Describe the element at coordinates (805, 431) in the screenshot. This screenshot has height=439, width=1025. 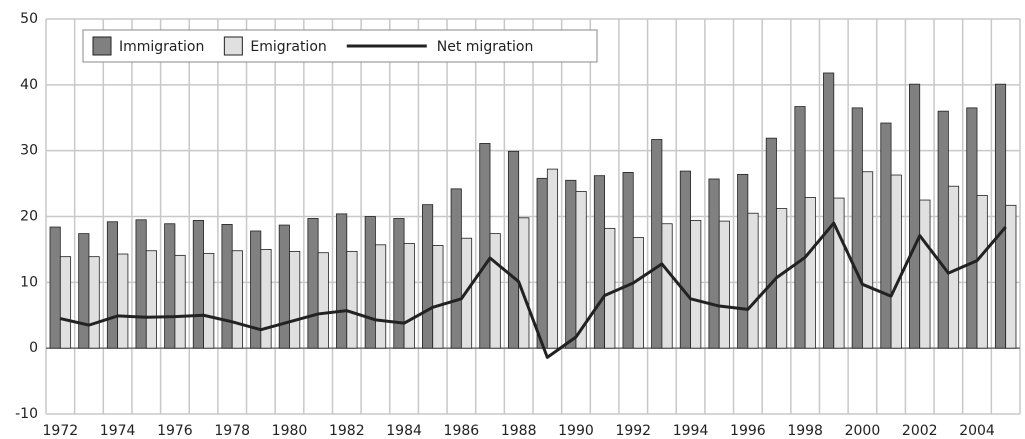
I see `x-tick-label: 1998` at that location.